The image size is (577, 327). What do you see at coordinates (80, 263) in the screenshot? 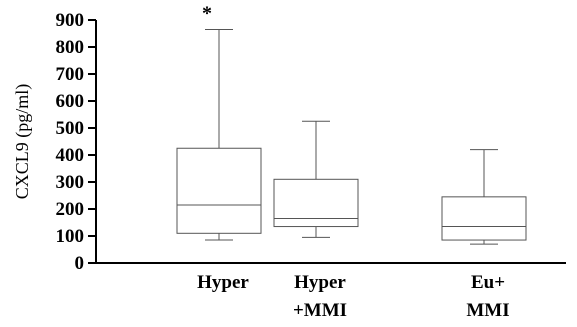
I see `y-tick-label: 0` at bounding box center [80, 263].